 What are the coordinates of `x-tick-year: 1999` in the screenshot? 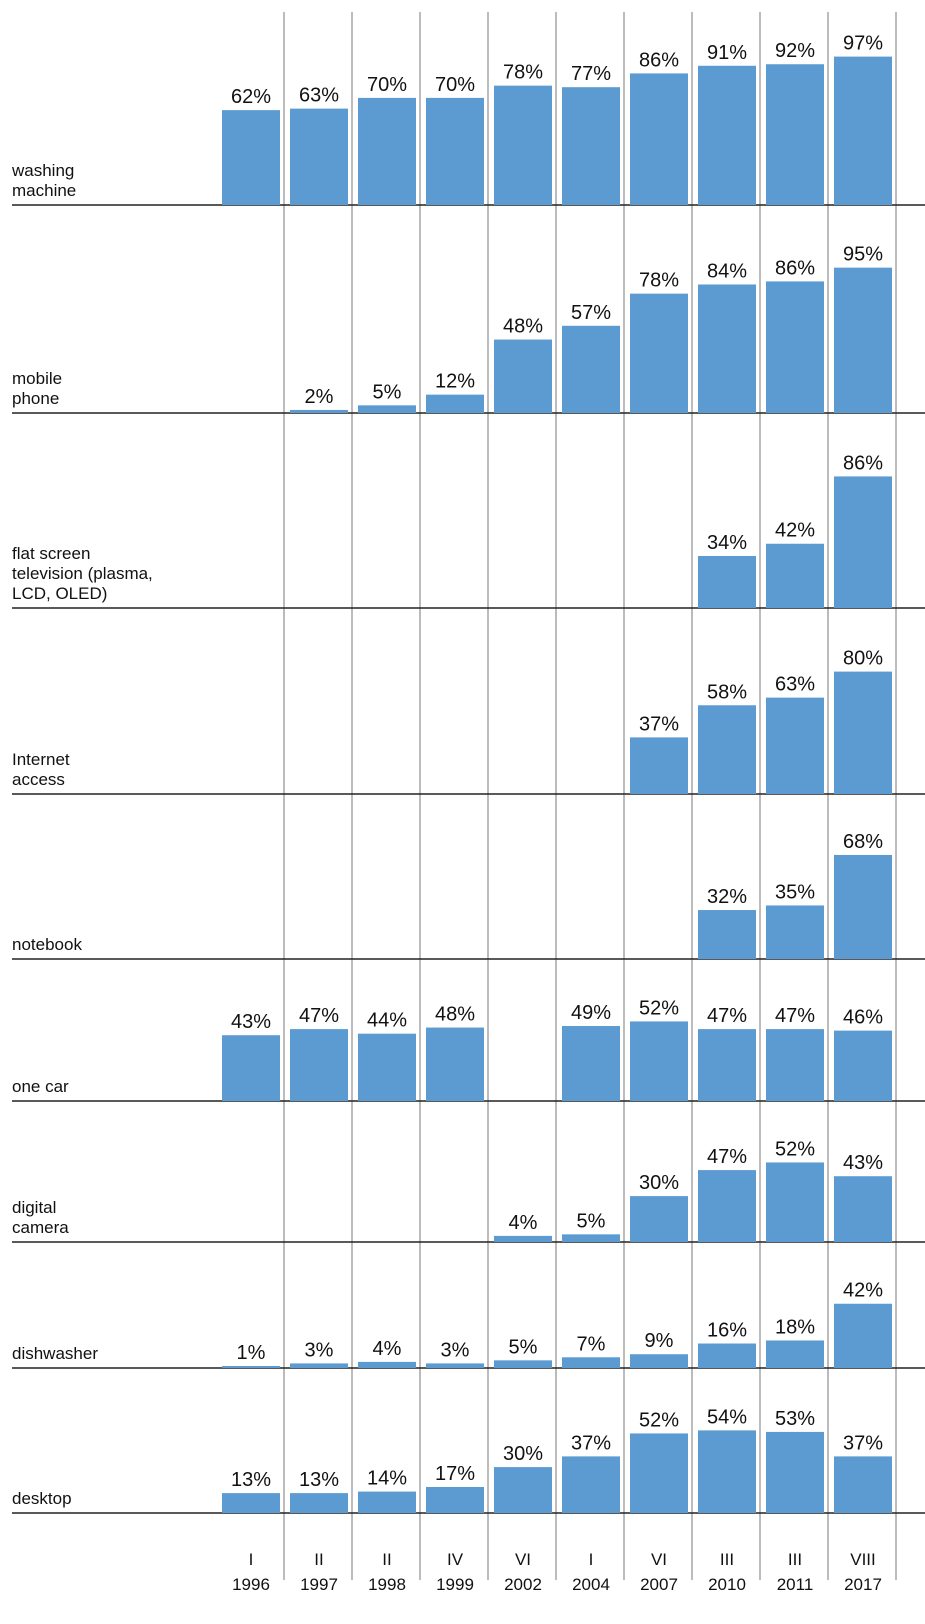 It's located at (455, 1584).